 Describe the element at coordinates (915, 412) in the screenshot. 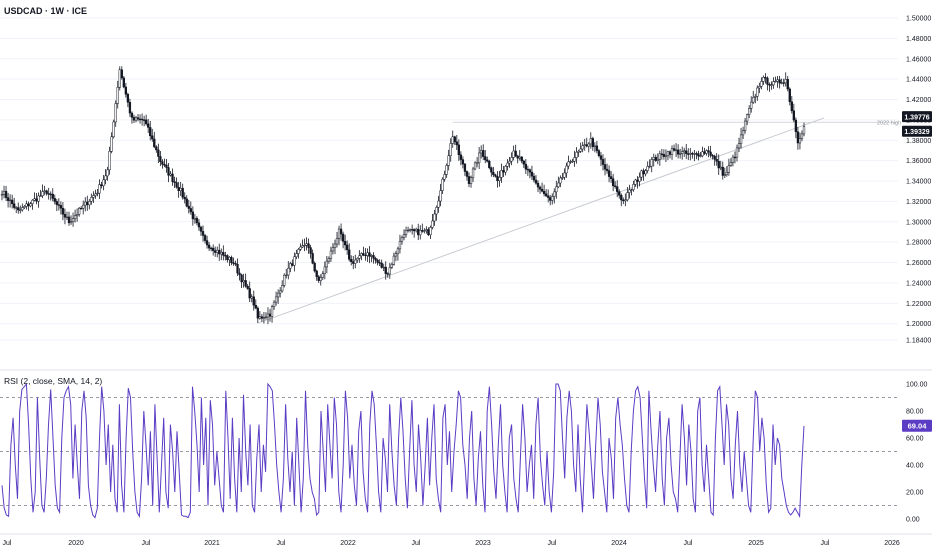

I see `rsi-tick-label: 80.00` at that location.